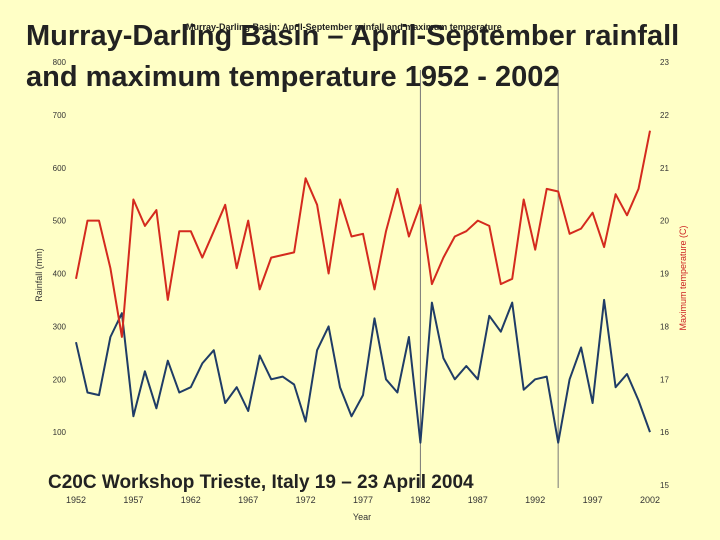  What do you see at coordinates (664, 62) in the screenshot?
I see `y-right-tick-label: 23` at bounding box center [664, 62].